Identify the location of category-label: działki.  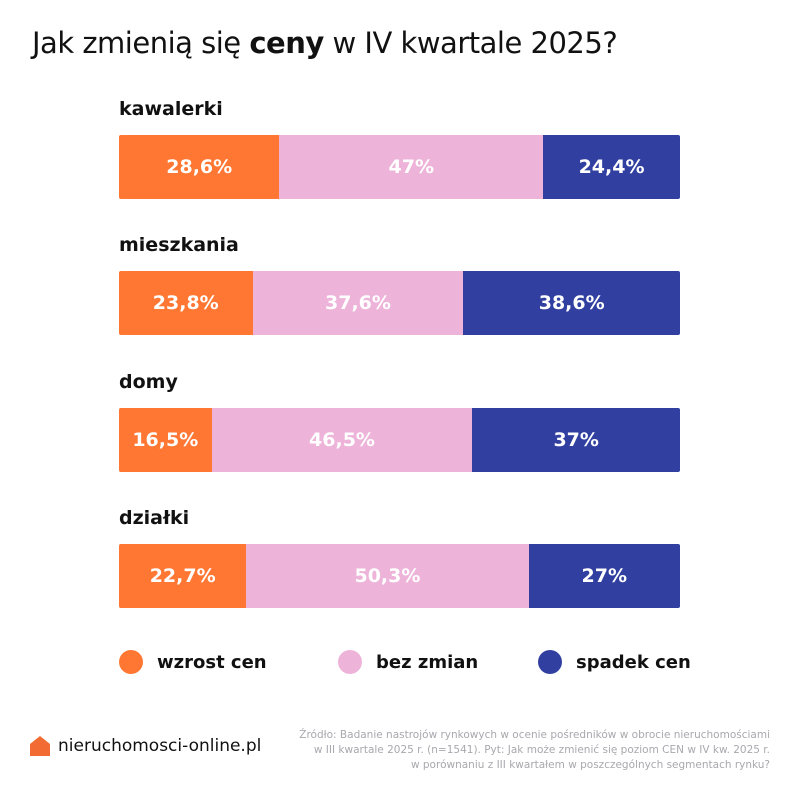
(154, 518).